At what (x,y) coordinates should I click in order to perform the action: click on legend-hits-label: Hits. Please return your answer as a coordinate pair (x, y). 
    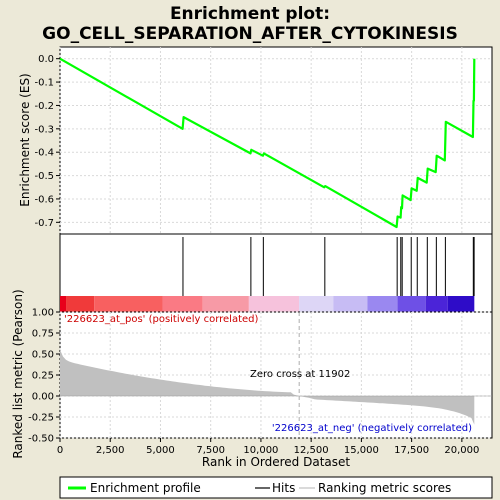
    Looking at the image, I should click on (283, 488).